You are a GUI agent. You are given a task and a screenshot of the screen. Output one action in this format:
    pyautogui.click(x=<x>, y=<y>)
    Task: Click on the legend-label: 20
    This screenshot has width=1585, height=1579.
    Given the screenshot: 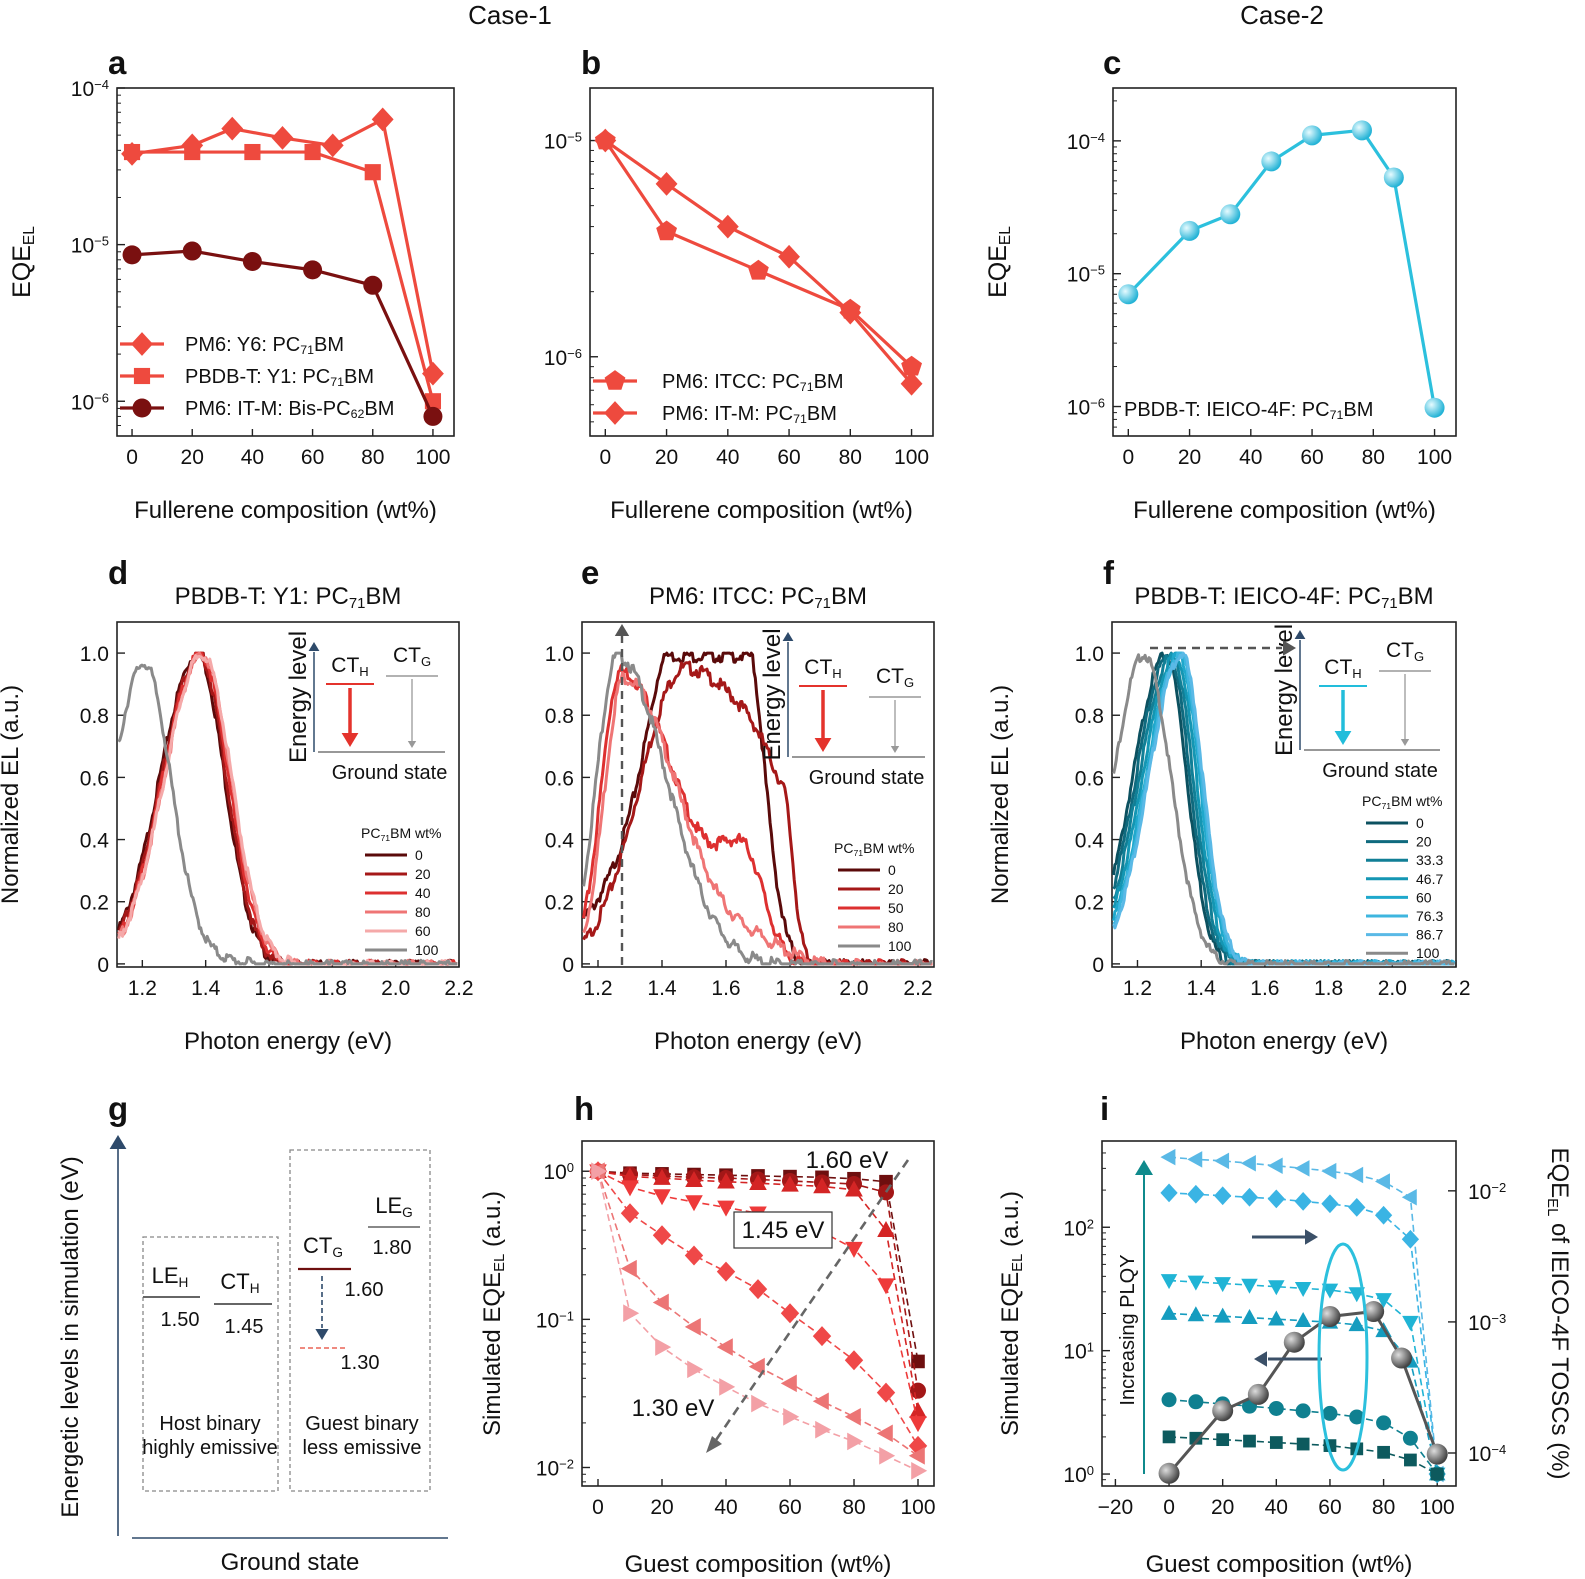 What is the action you would take?
    pyautogui.click(x=1424, y=842)
    